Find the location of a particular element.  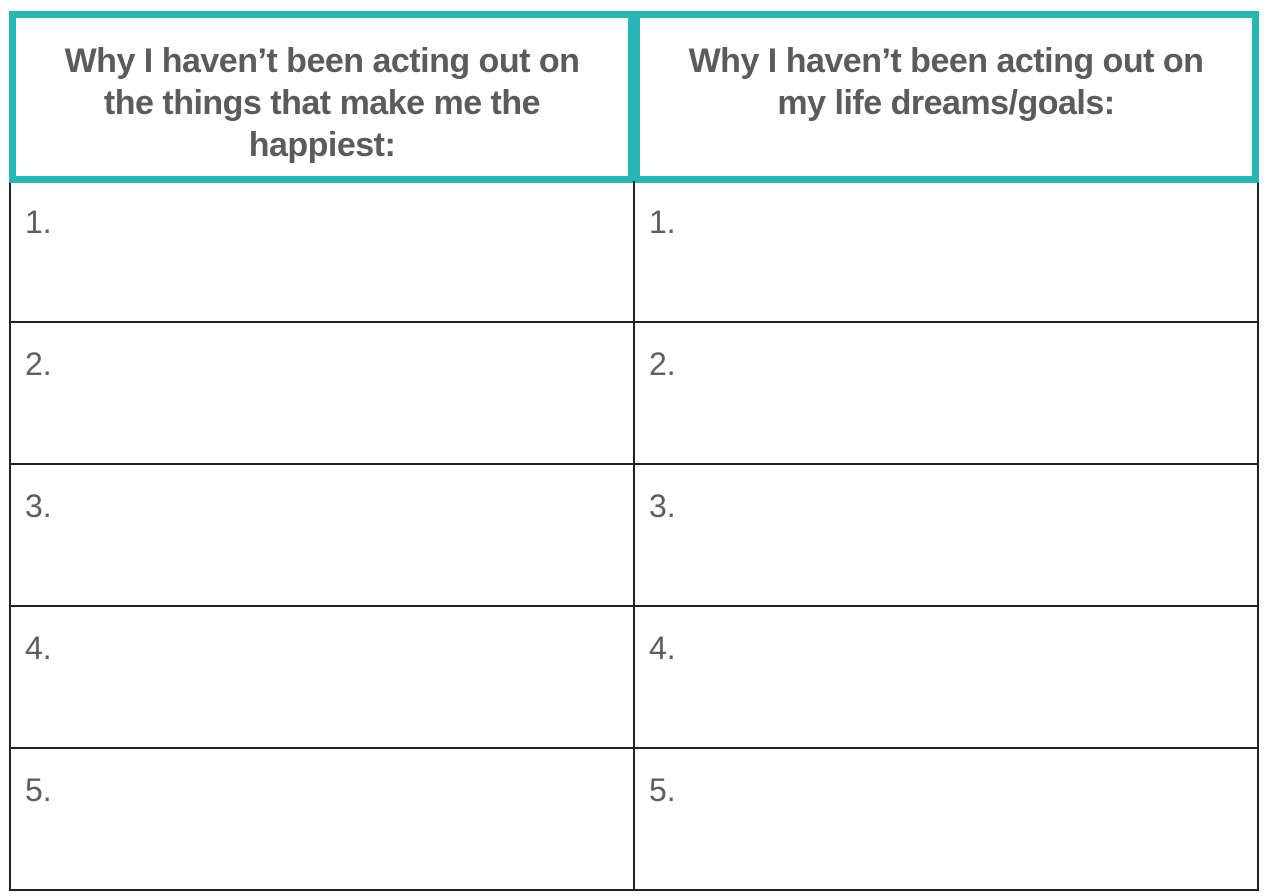

answer-cell-dreams: 1. is located at coordinates (945, 251).